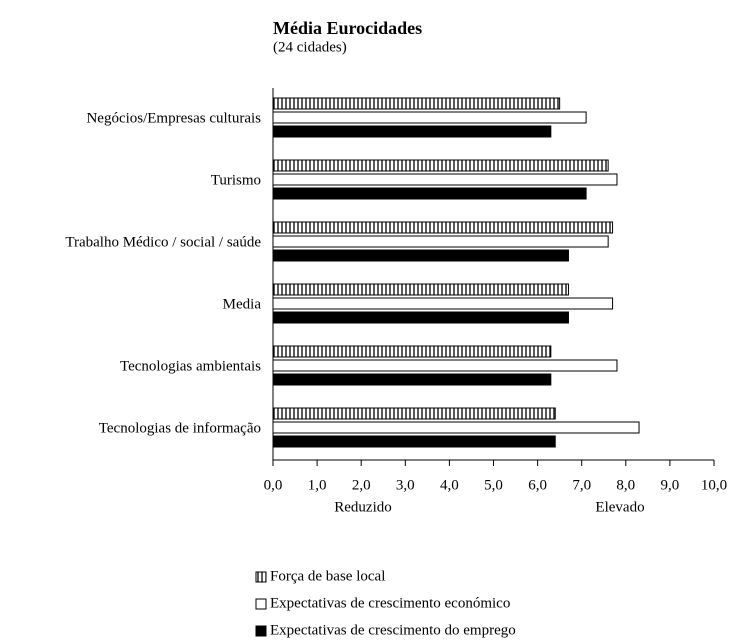  I want to click on chart-subtitle: (24 cidades), so click(310, 47).